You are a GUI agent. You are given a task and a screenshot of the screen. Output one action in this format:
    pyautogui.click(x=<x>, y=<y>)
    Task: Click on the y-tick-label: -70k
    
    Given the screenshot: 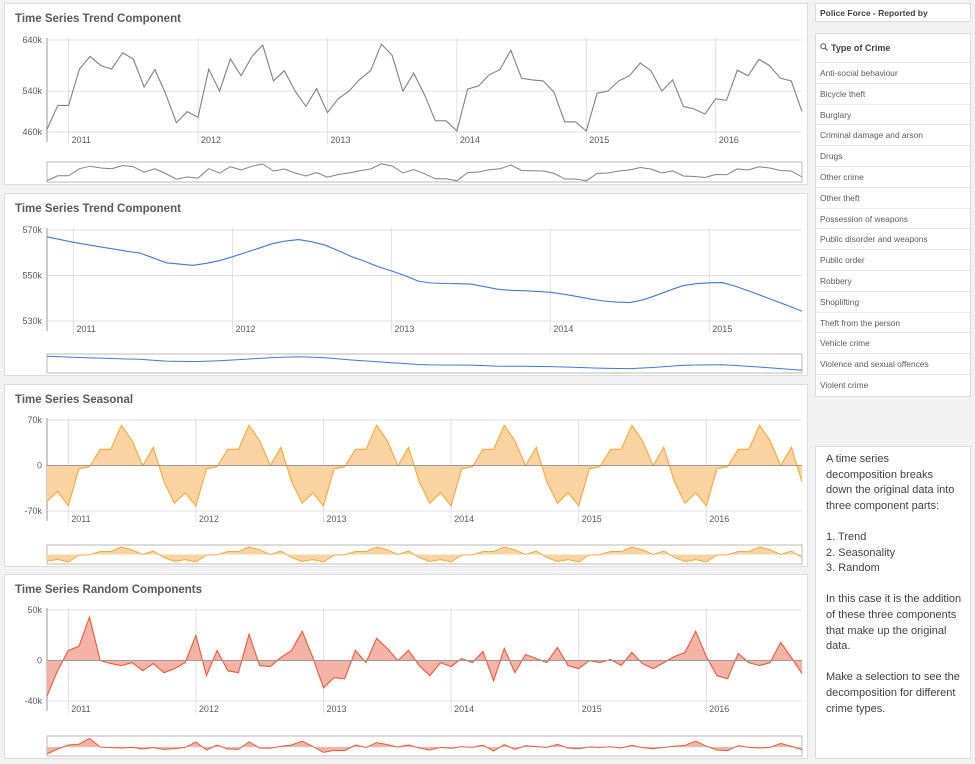 What is the action you would take?
    pyautogui.click(x=33, y=511)
    